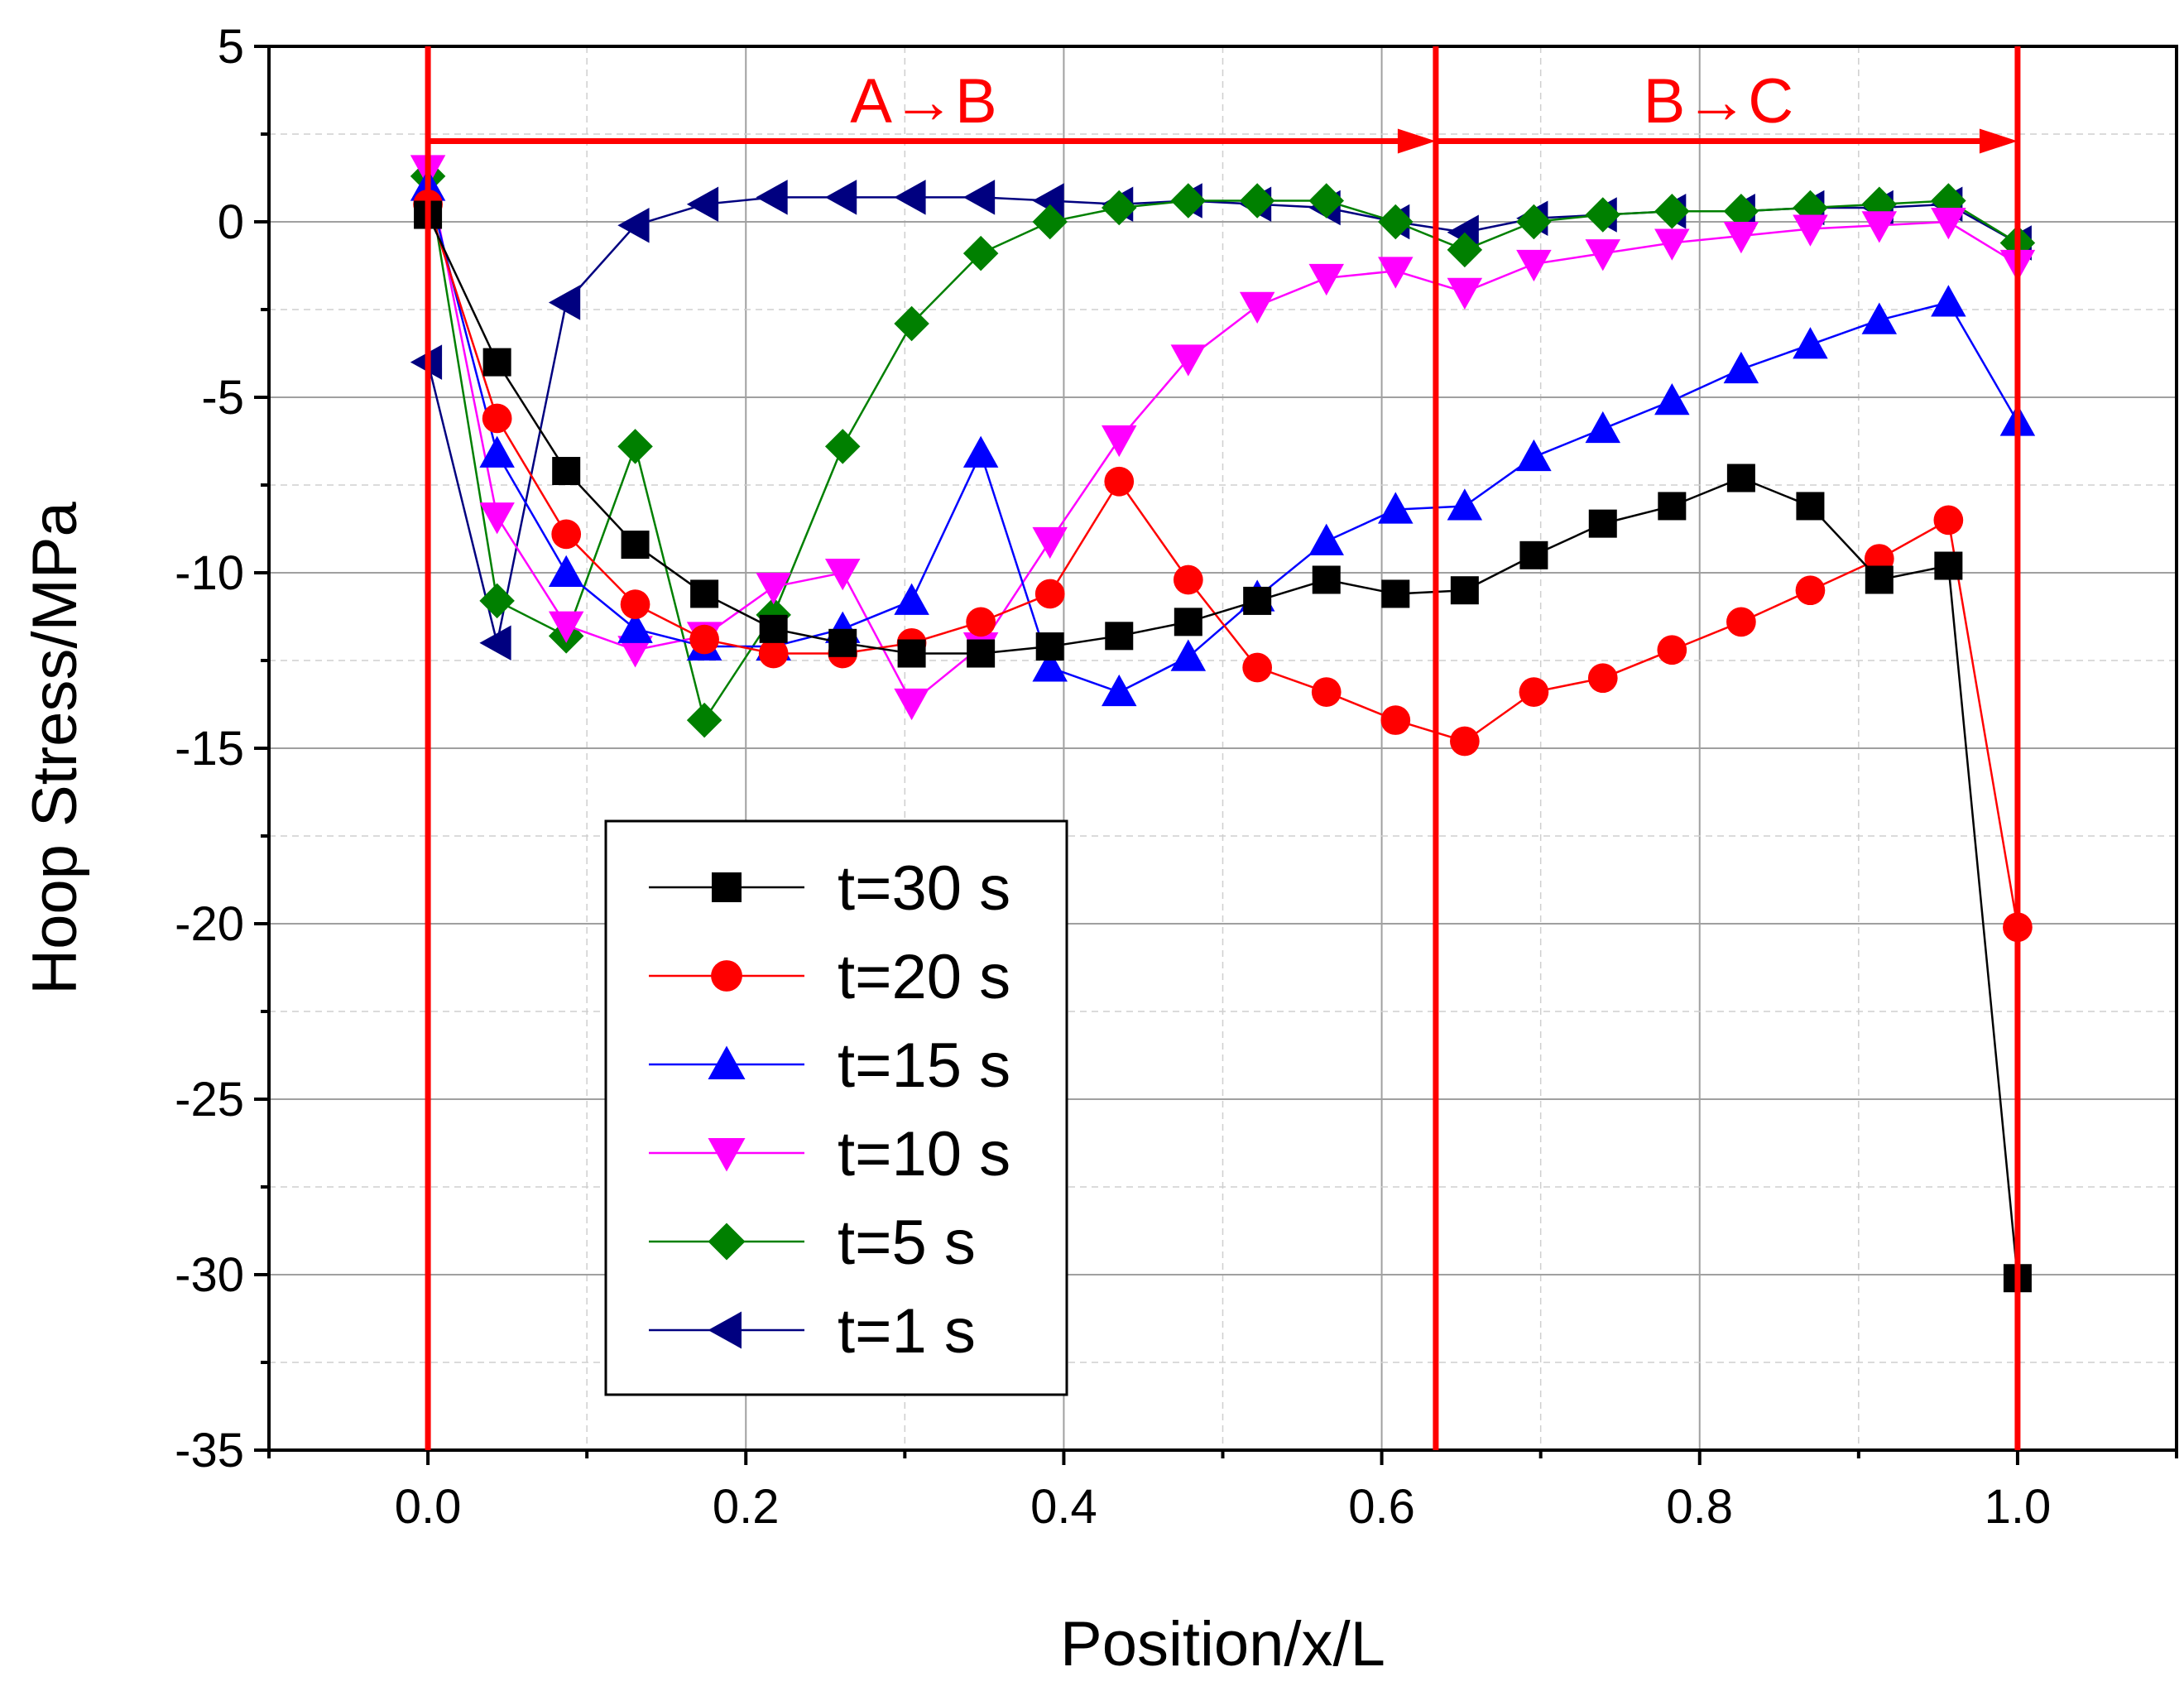  What do you see at coordinates (907, 1243) in the screenshot?
I see `legend-label: t=5 s` at bounding box center [907, 1243].